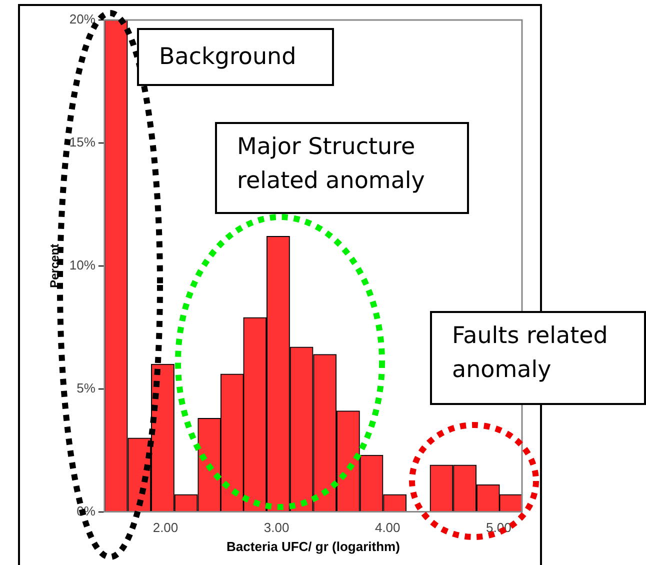 This screenshot has width=646, height=565. What do you see at coordinates (277, 528) in the screenshot?
I see `x-tick-label: 3.00` at bounding box center [277, 528].